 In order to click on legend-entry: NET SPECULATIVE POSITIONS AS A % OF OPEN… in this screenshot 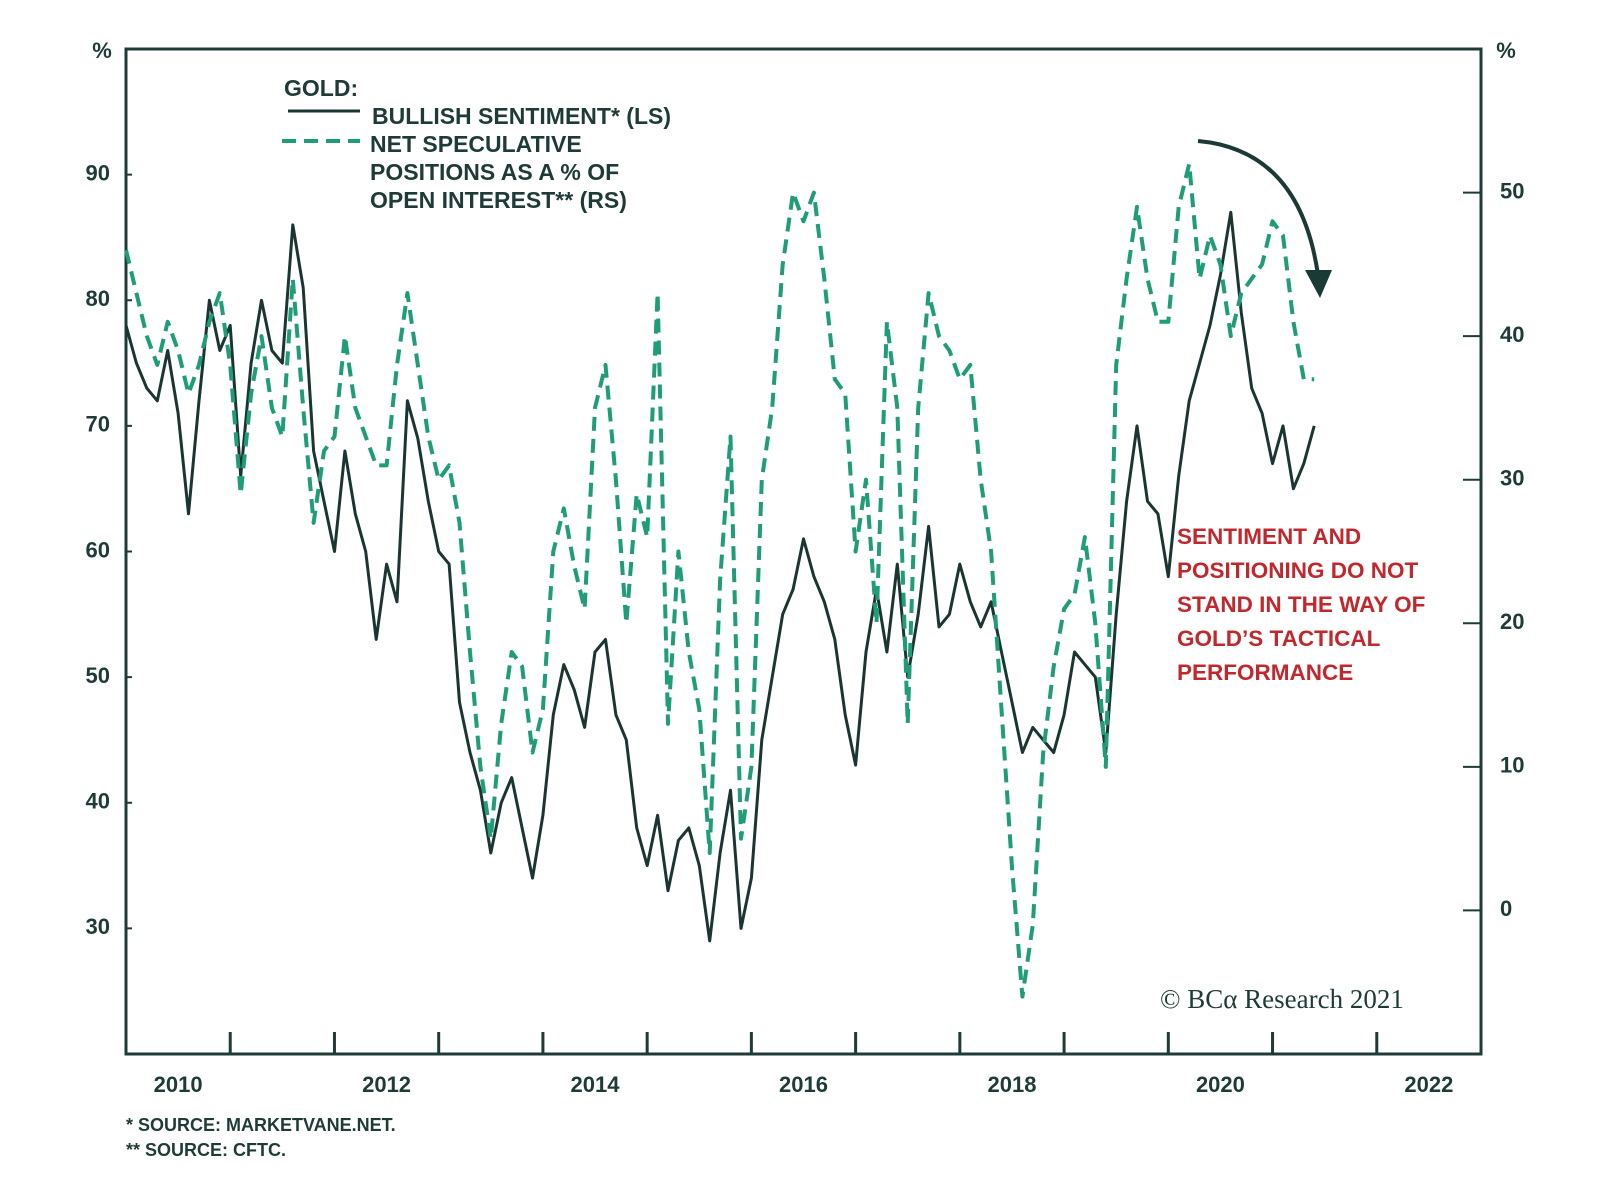, I will do `click(498, 172)`.